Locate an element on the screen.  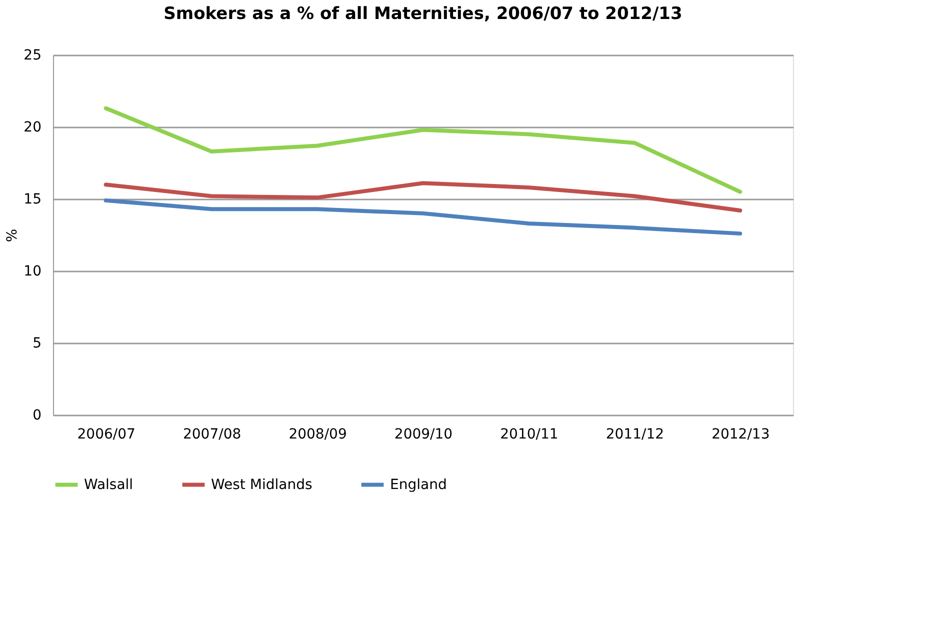
x-tick-label: 2007/08 is located at coordinates (212, 434).